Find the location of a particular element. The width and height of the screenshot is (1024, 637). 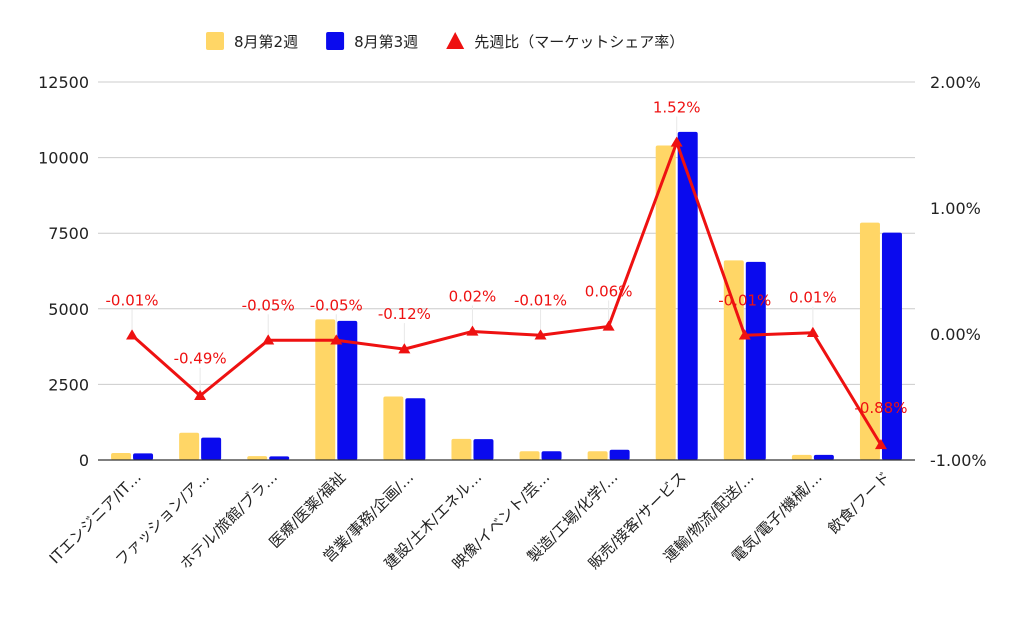

y-left-tick-label: 2500 is located at coordinates (68, 384).